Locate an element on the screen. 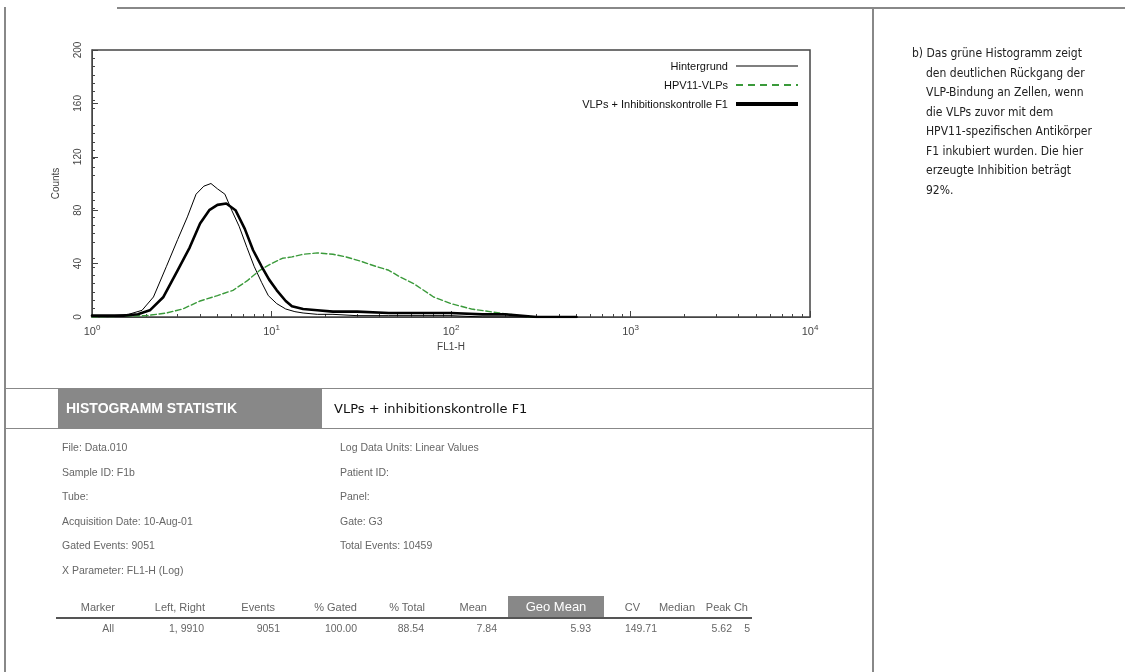 This screenshot has height=672, width=1125. y-tick-label: 80 is located at coordinates (77, 210).